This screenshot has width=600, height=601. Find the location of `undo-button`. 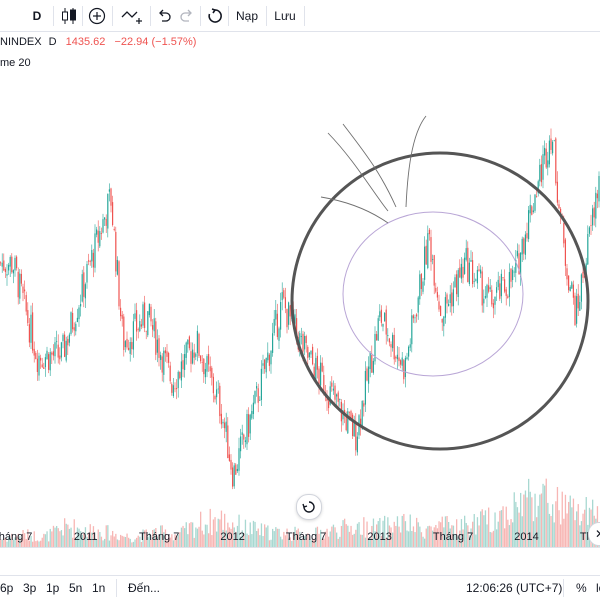

undo-button is located at coordinates (164, 15).